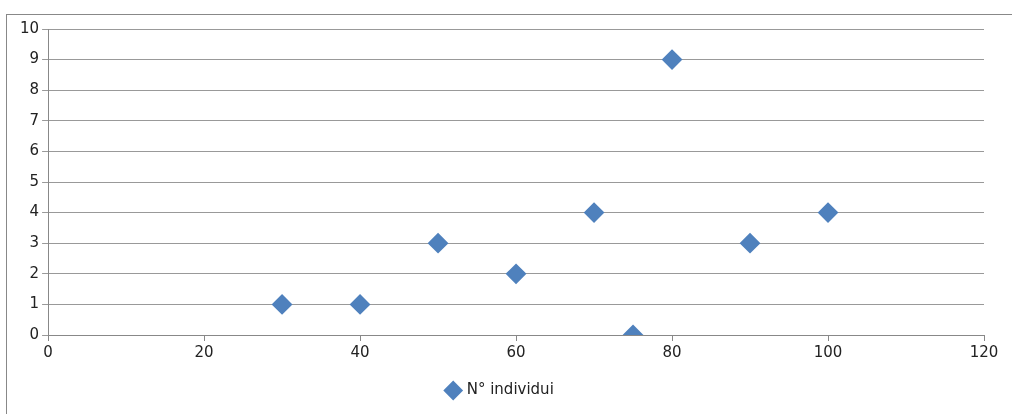  What do you see at coordinates (29, 27) in the screenshot?
I see `y-tick-label: 10` at bounding box center [29, 27].